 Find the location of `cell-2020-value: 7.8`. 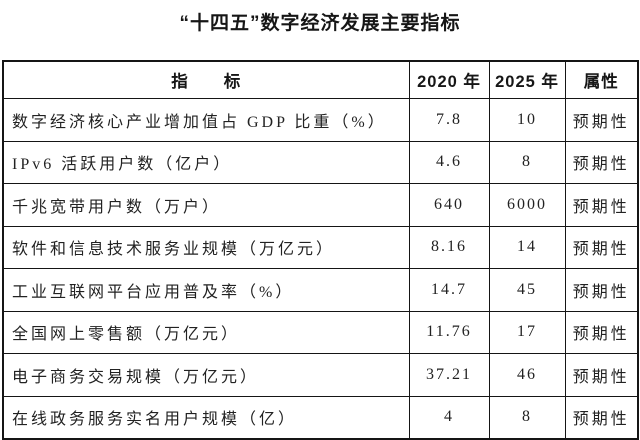

cell-2020-value: 7.8 is located at coordinates (449, 120).